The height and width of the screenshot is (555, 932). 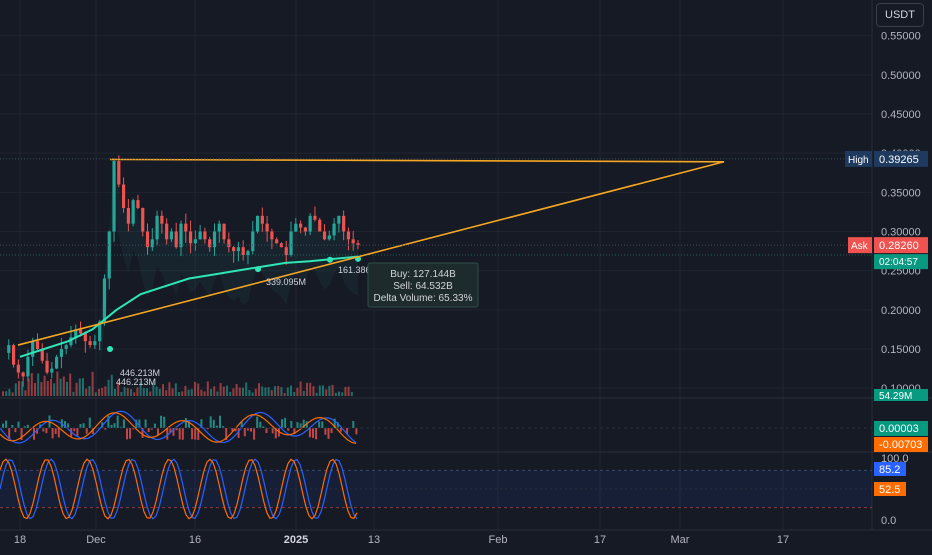 What do you see at coordinates (286, 282) in the screenshot?
I see `volume-label: 339.095M` at bounding box center [286, 282].